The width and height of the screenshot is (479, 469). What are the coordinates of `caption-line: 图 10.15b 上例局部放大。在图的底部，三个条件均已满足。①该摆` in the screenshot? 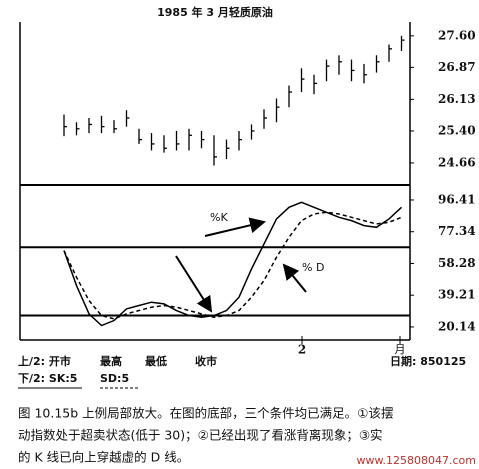 It's located at (205, 413).